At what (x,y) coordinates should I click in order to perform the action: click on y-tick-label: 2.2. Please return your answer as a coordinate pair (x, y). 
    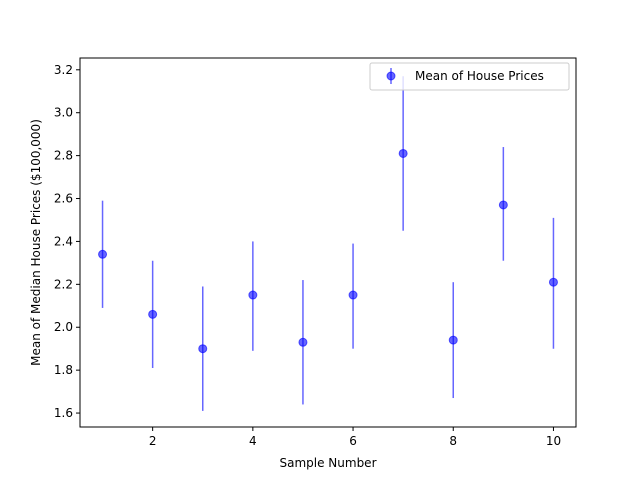
    Looking at the image, I should click on (63, 284).